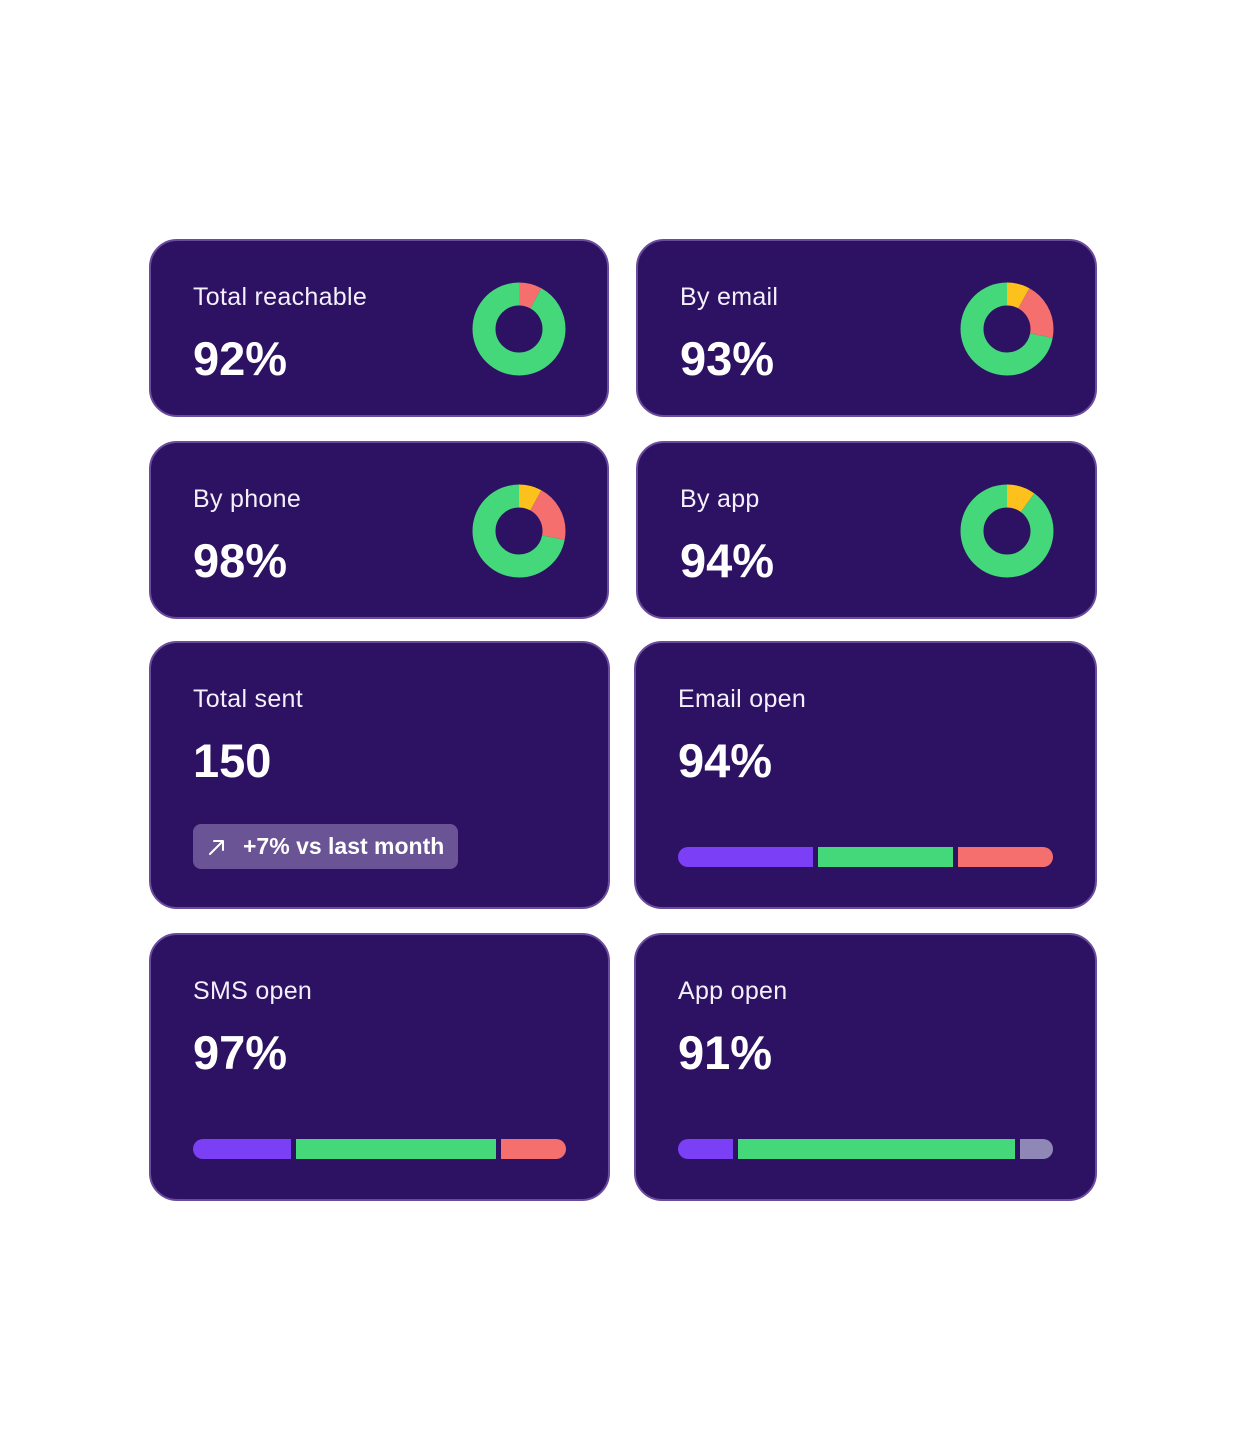 The width and height of the screenshot is (1244, 1440). What do you see at coordinates (725, 1052) in the screenshot?
I see `card-value: 91%` at bounding box center [725, 1052].